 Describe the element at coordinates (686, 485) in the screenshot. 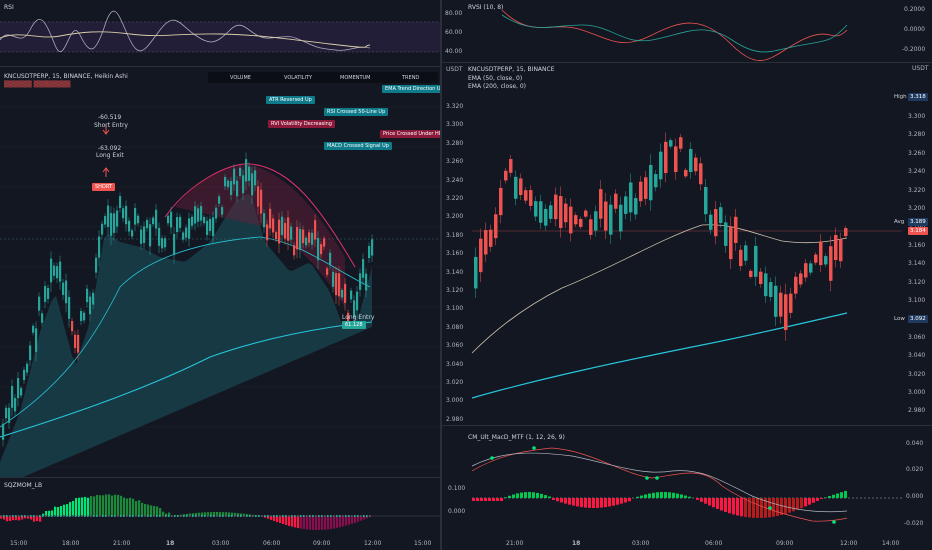

I see `macd-plot` at that location.